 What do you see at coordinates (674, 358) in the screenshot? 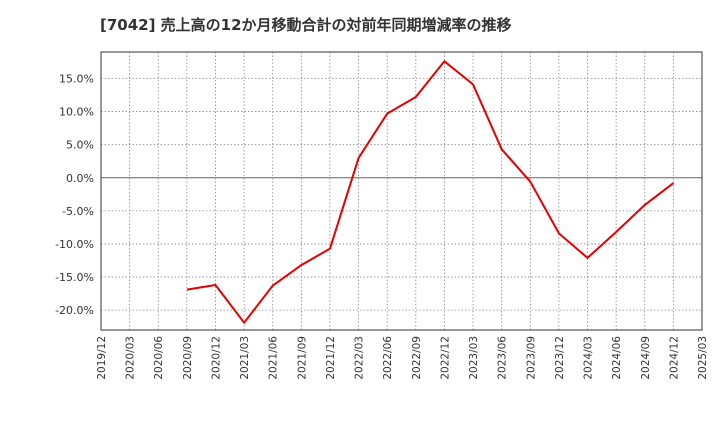
I see `x-tick-label: 2024/12` at bounding box center [674, 358].